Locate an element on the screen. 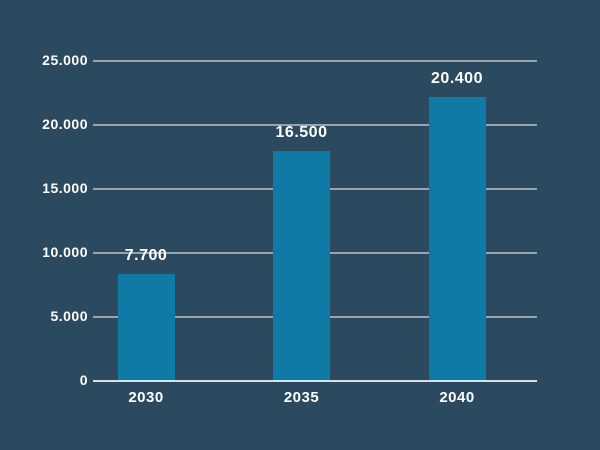 This screenshot has width=600, height=450. y-axis-tick-label: 0 is located at coordinates (83, 380).